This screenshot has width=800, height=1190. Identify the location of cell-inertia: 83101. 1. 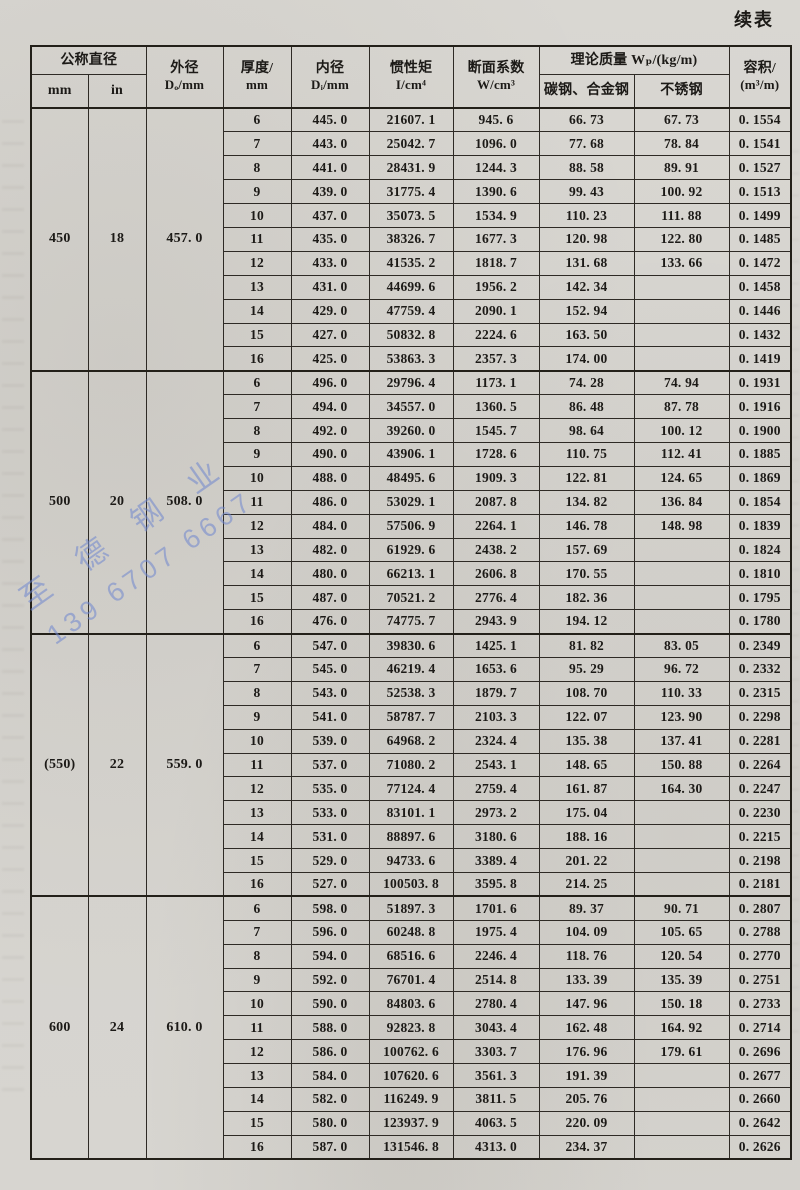
(411, 813).